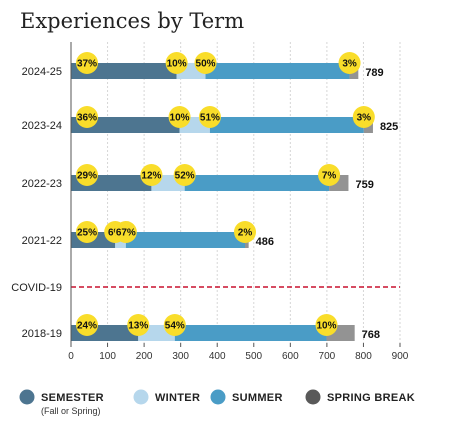 The height and width of the screenshot is (437, 452). Describe the element at coordinates (180, 356) in the screenshot. I see `x-tick-label: 300` at that location.